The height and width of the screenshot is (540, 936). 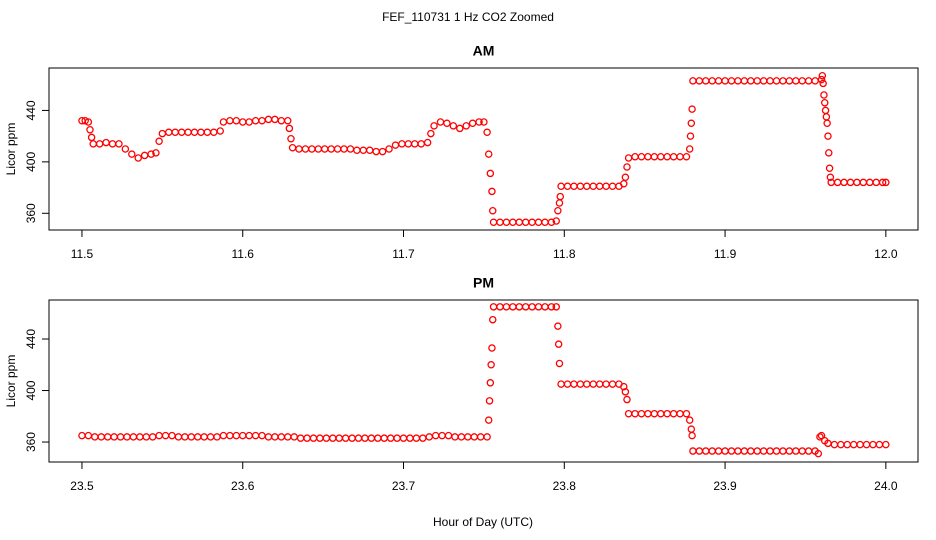 What do you see at coordinates (484, 51) in the screenshot?
I see `panel-title: AM` at bounding box center [484, 51].